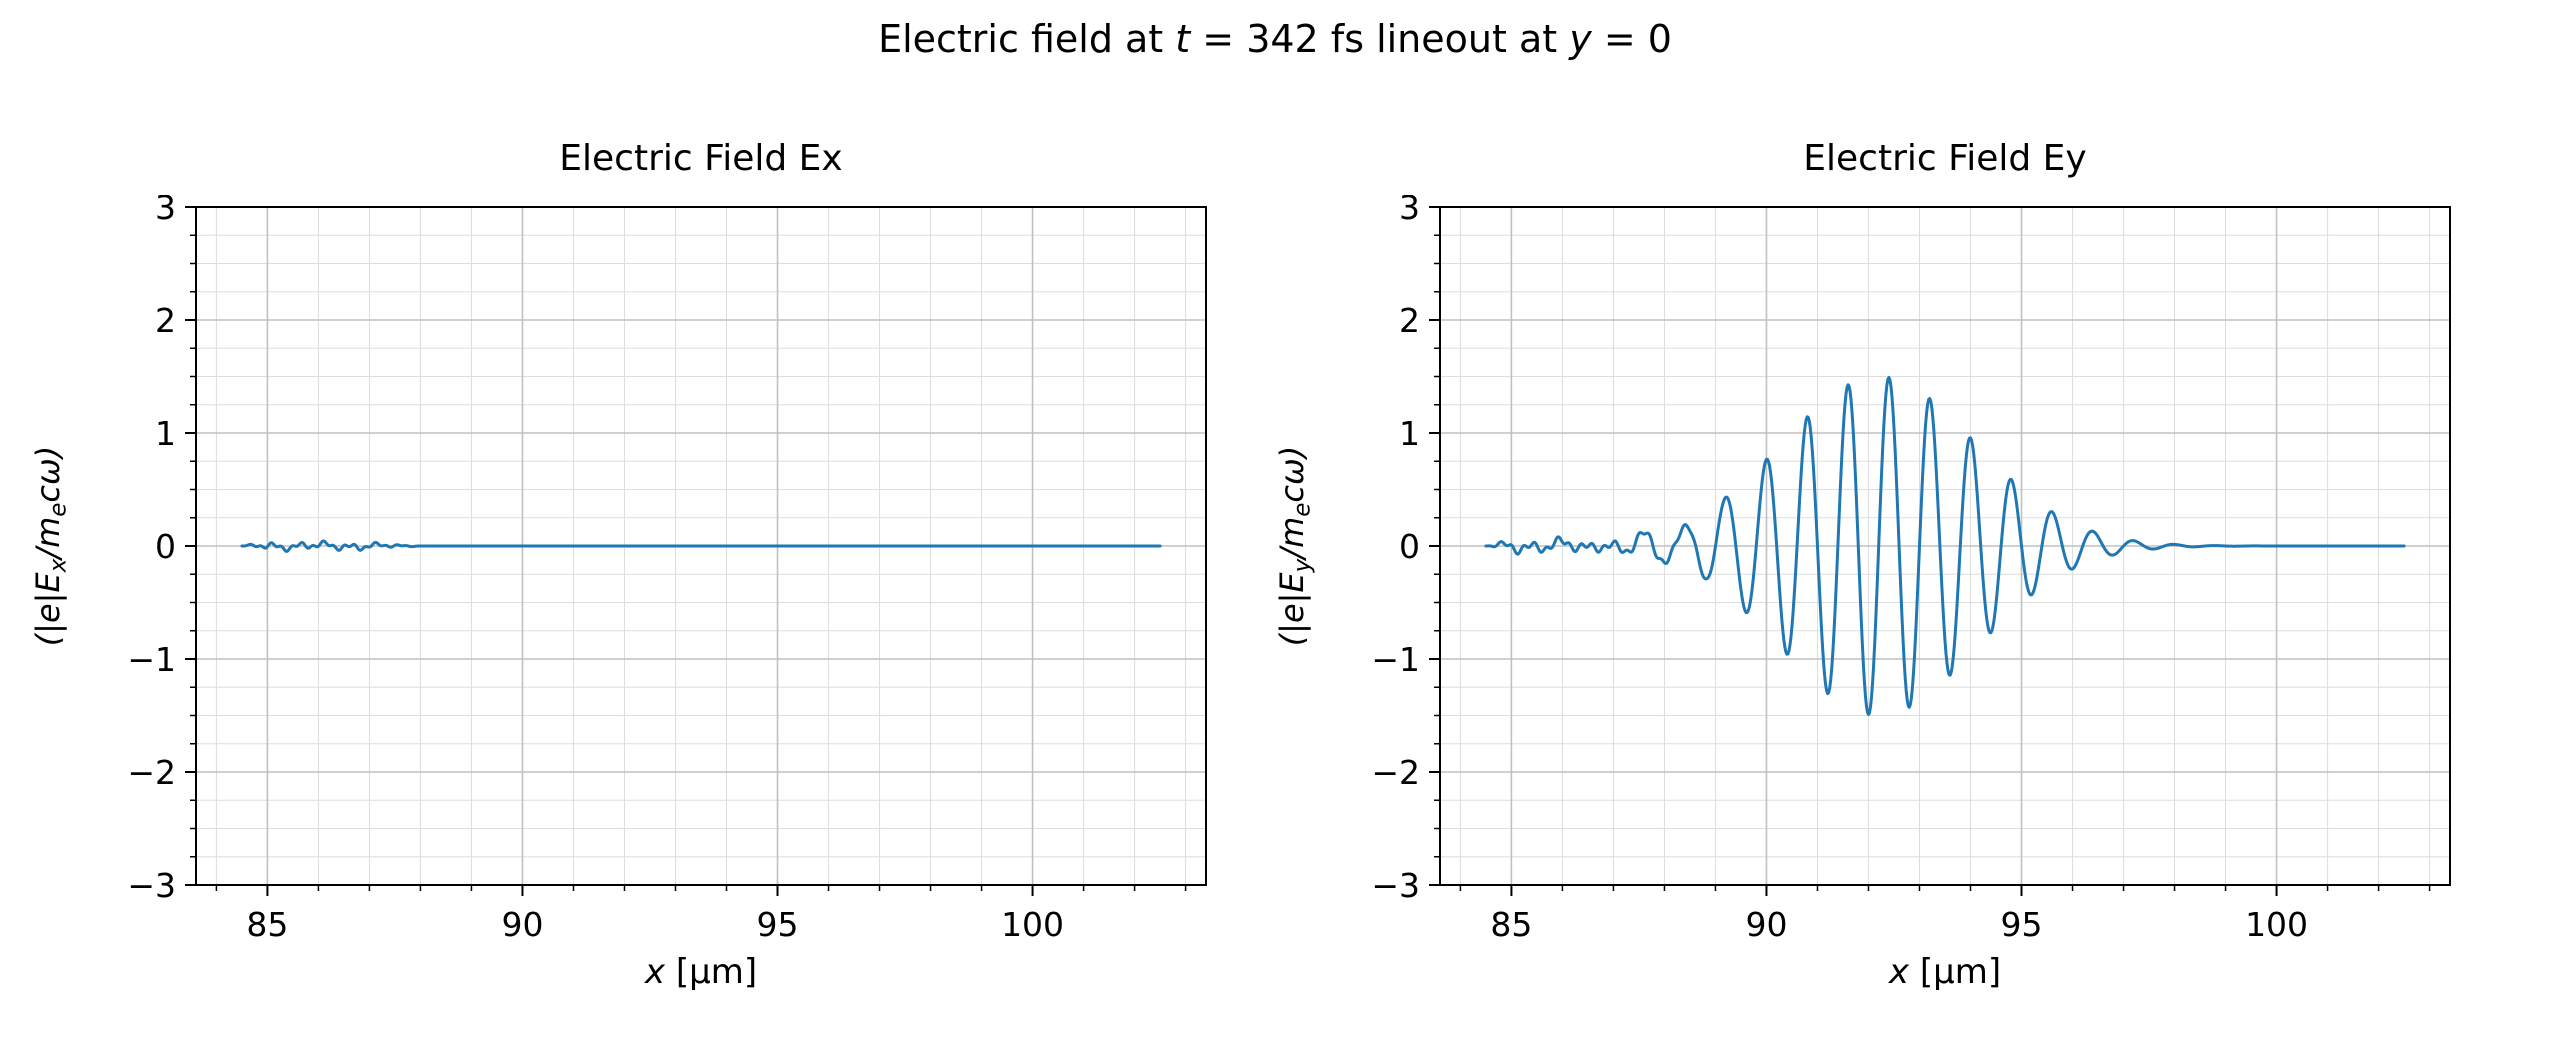  I want to click on ex-ylabel-subscript: x, so click(58, 565).